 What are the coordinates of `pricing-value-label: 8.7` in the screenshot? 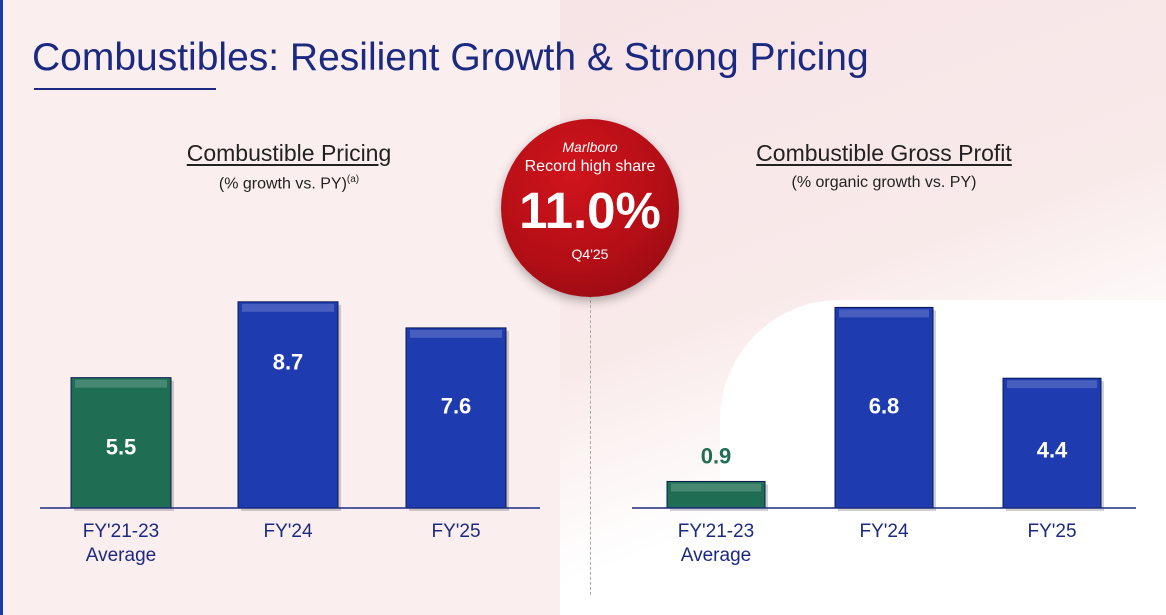 It's located at (288, 362).